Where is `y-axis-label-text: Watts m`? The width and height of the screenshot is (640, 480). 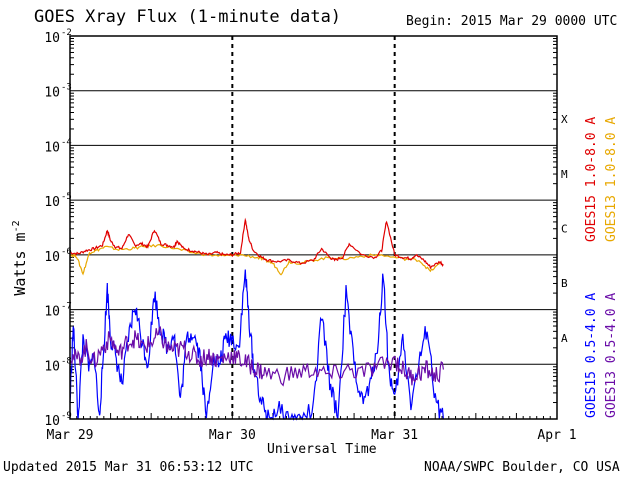
y-axis-label-text: Watts m is located at coordinates (20, 264).